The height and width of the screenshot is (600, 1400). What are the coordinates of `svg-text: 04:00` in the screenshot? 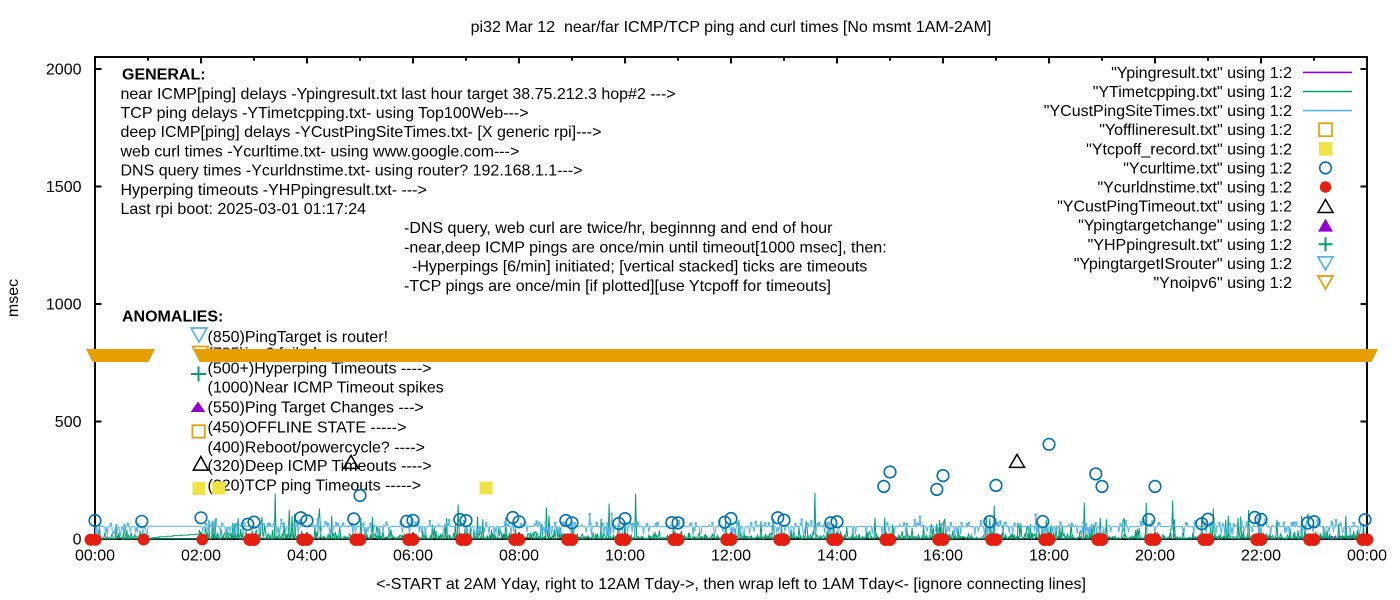 It's located at (307, 556).